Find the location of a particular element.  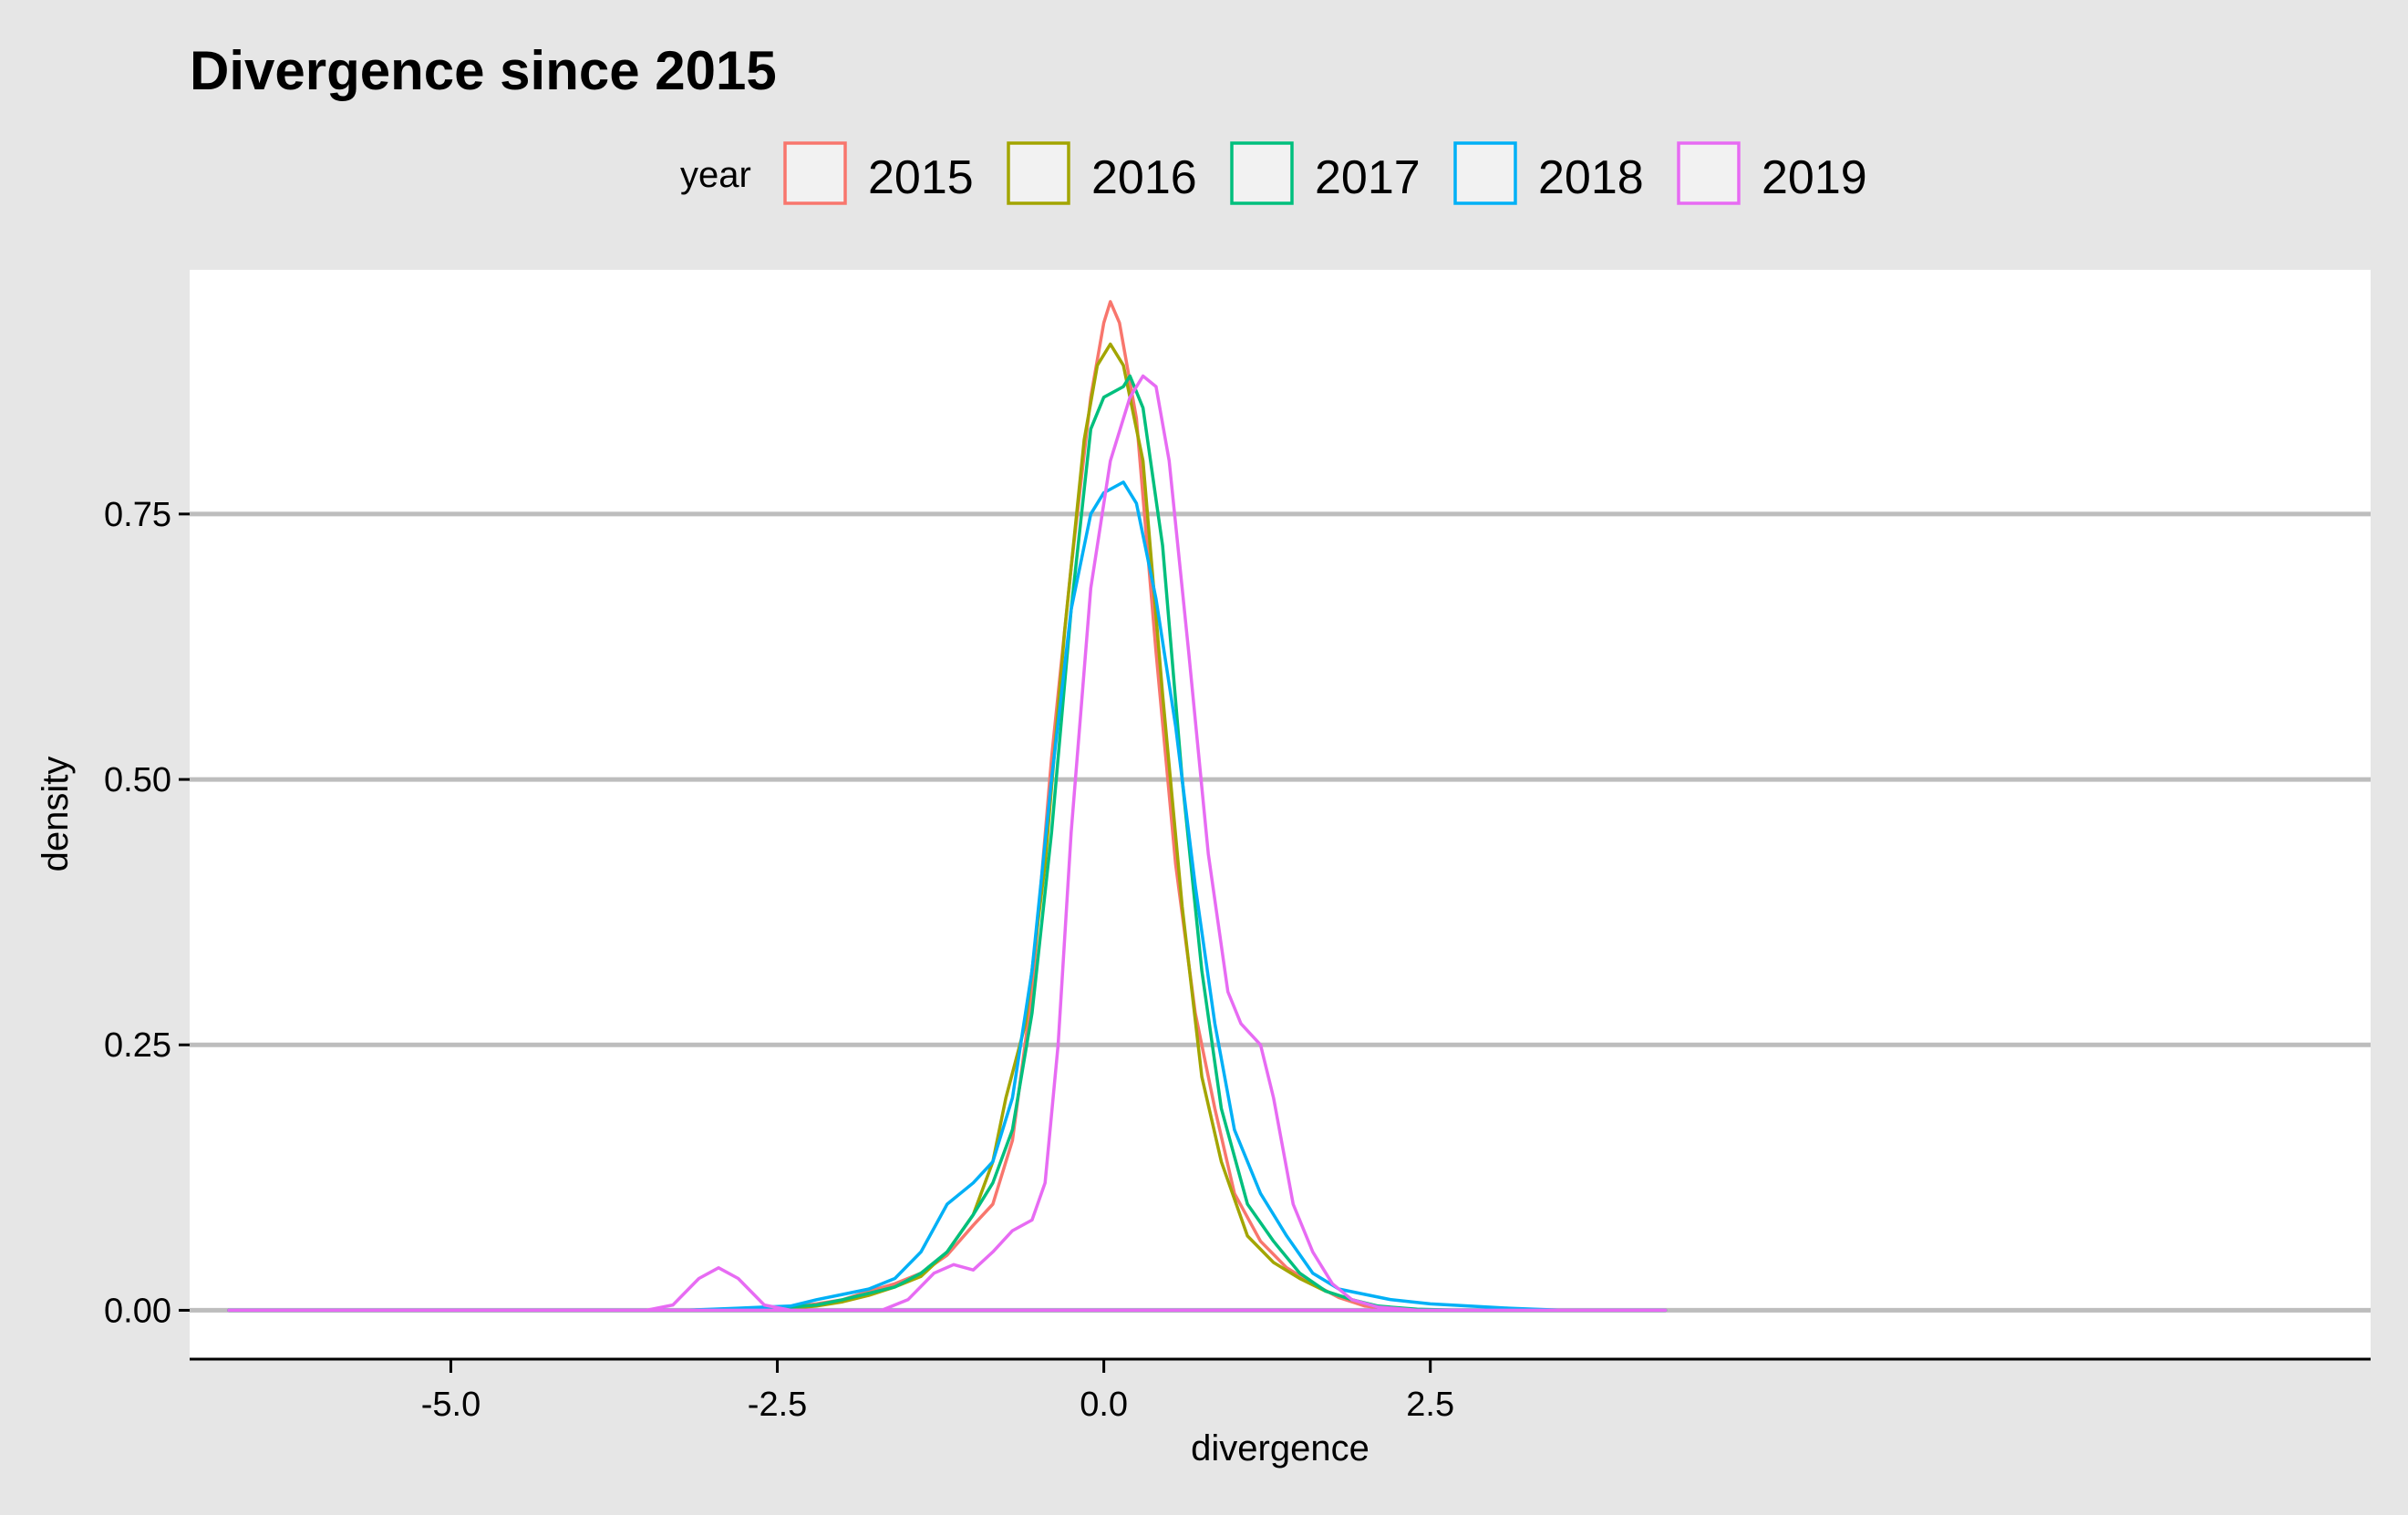

legend-key-2018 is located at coordinates (1485, 173).